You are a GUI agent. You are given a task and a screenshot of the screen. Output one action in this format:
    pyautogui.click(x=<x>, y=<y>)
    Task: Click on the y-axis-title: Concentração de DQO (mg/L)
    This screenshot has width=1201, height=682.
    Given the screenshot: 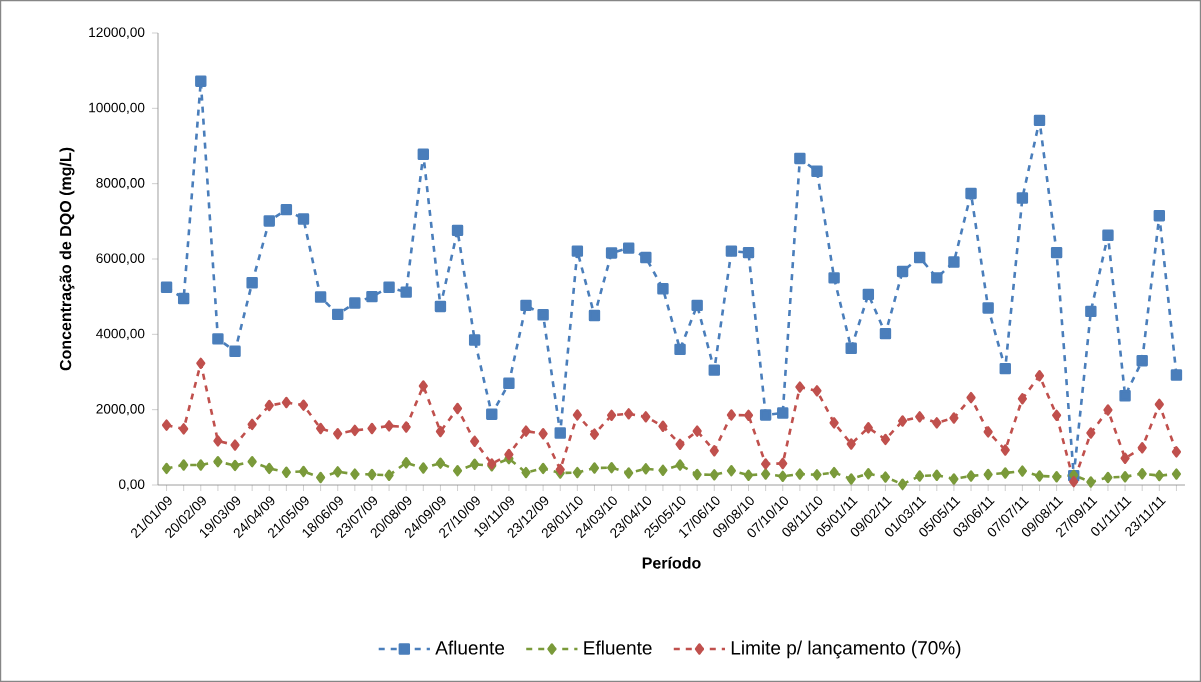 What is the action you would take?
    pyautogui.click(x=67, y=259)
    